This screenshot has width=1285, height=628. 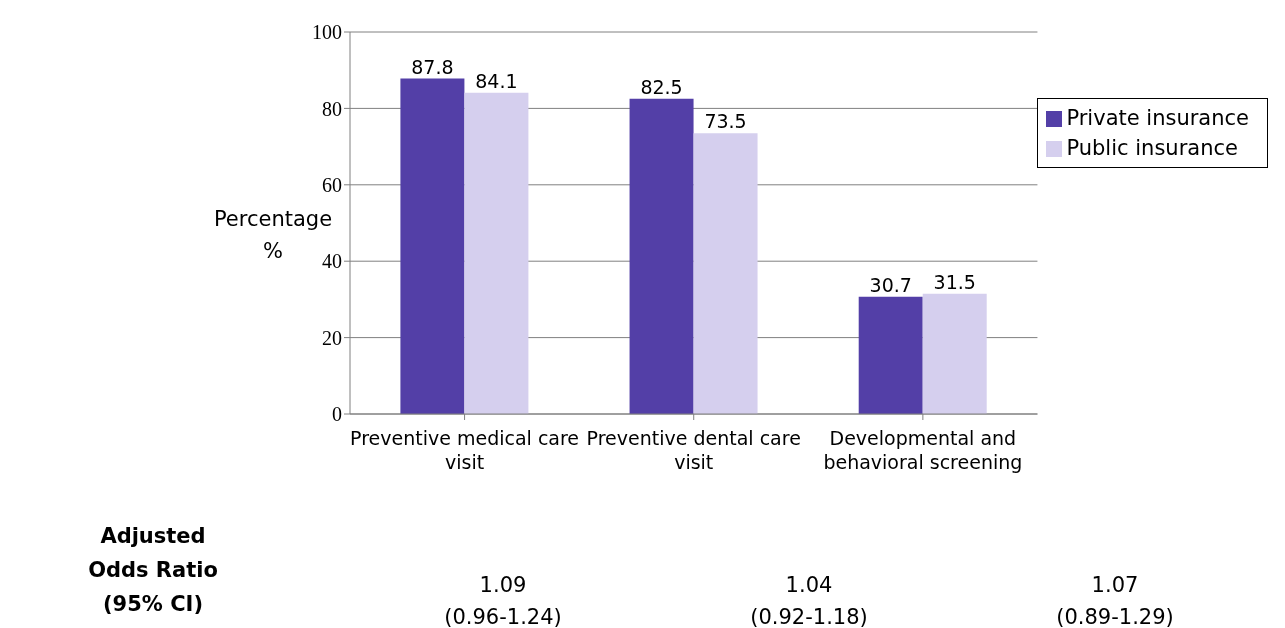 I want to click on data-label: 87.8, so click(x=432, y=66).